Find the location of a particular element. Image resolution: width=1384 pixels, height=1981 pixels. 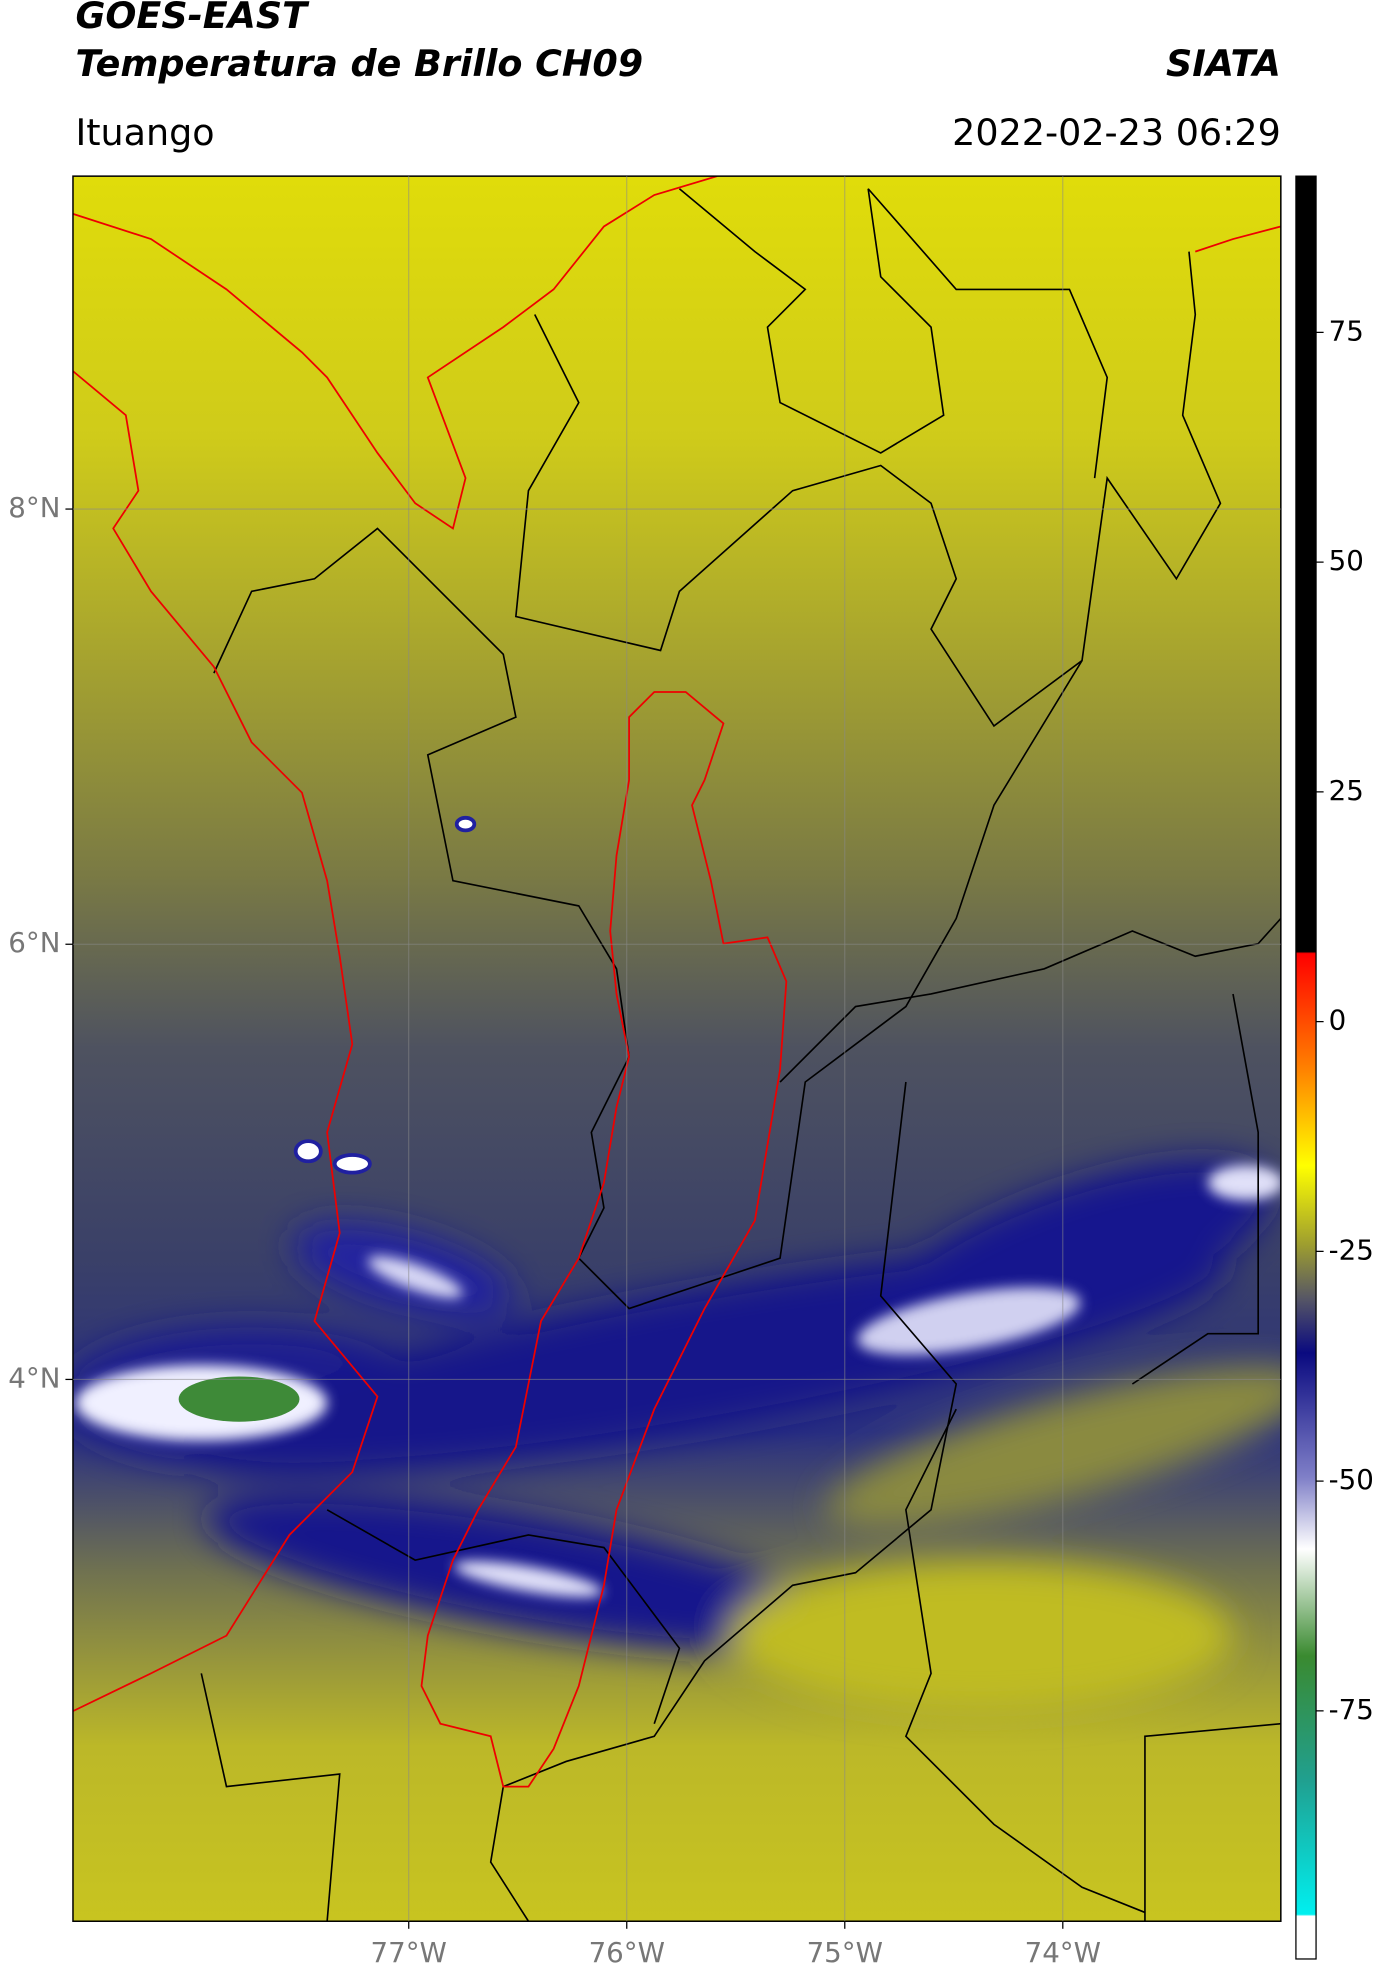

title-line-2: Temperatura de Brillo CH09 is located at coordinates (359, 63).